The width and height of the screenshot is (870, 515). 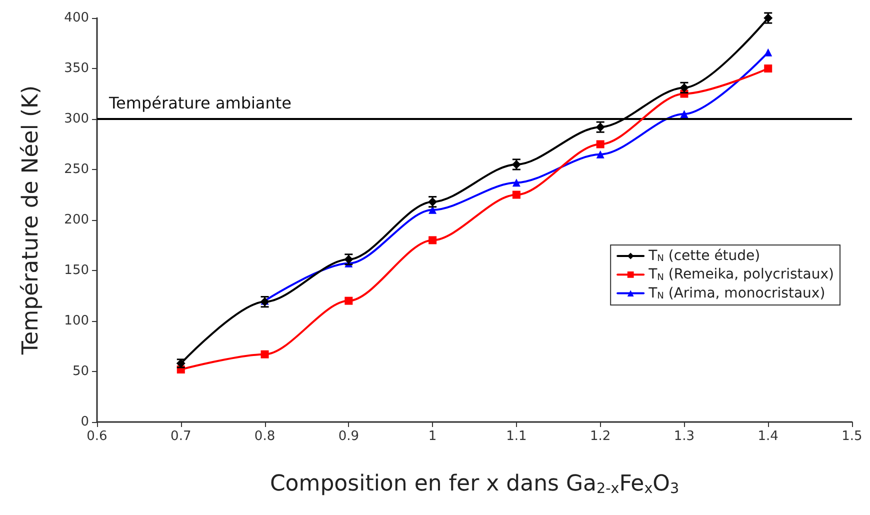 What do you see at coordinates (80, 371) in the screenshot?
I see `y-tick-label: 50` at bounding box center [80, 371].